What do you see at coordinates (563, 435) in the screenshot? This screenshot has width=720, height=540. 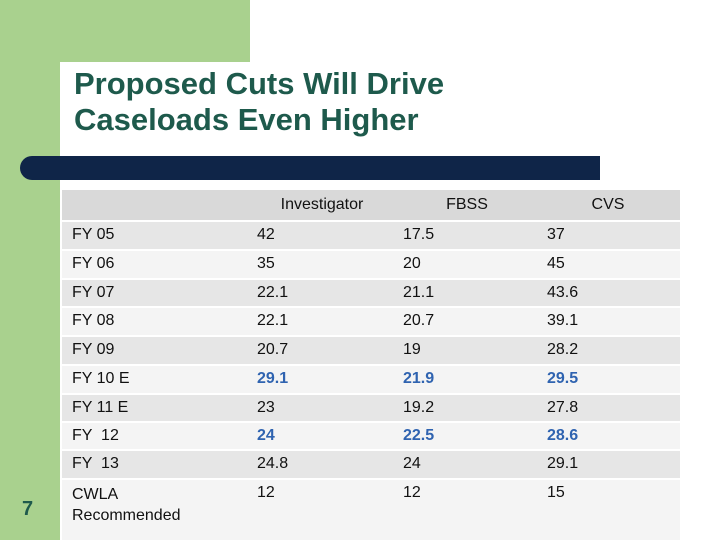 I see `table-cell: 28.6` at bounding box center [563, 435].